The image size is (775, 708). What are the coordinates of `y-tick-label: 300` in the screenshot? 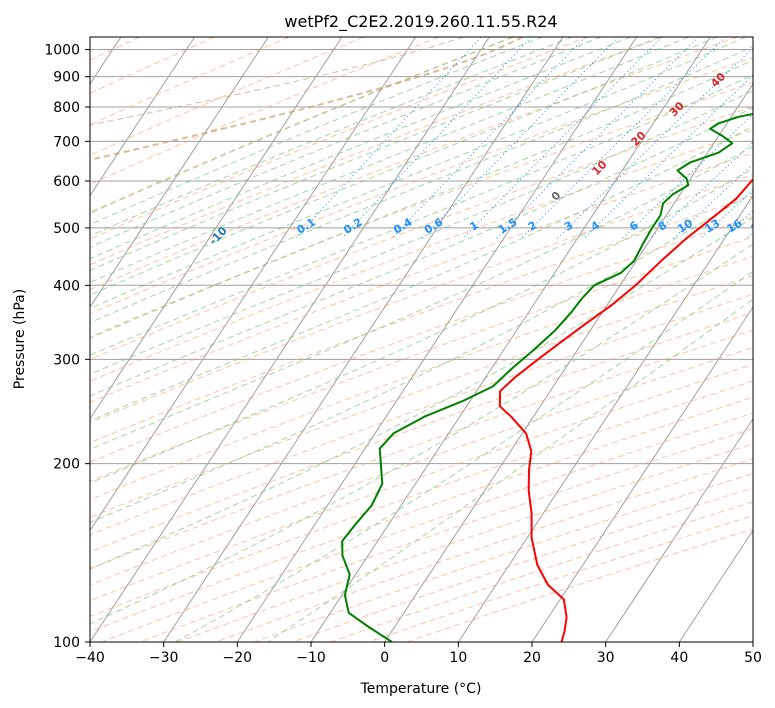 It's located at (66, 360).